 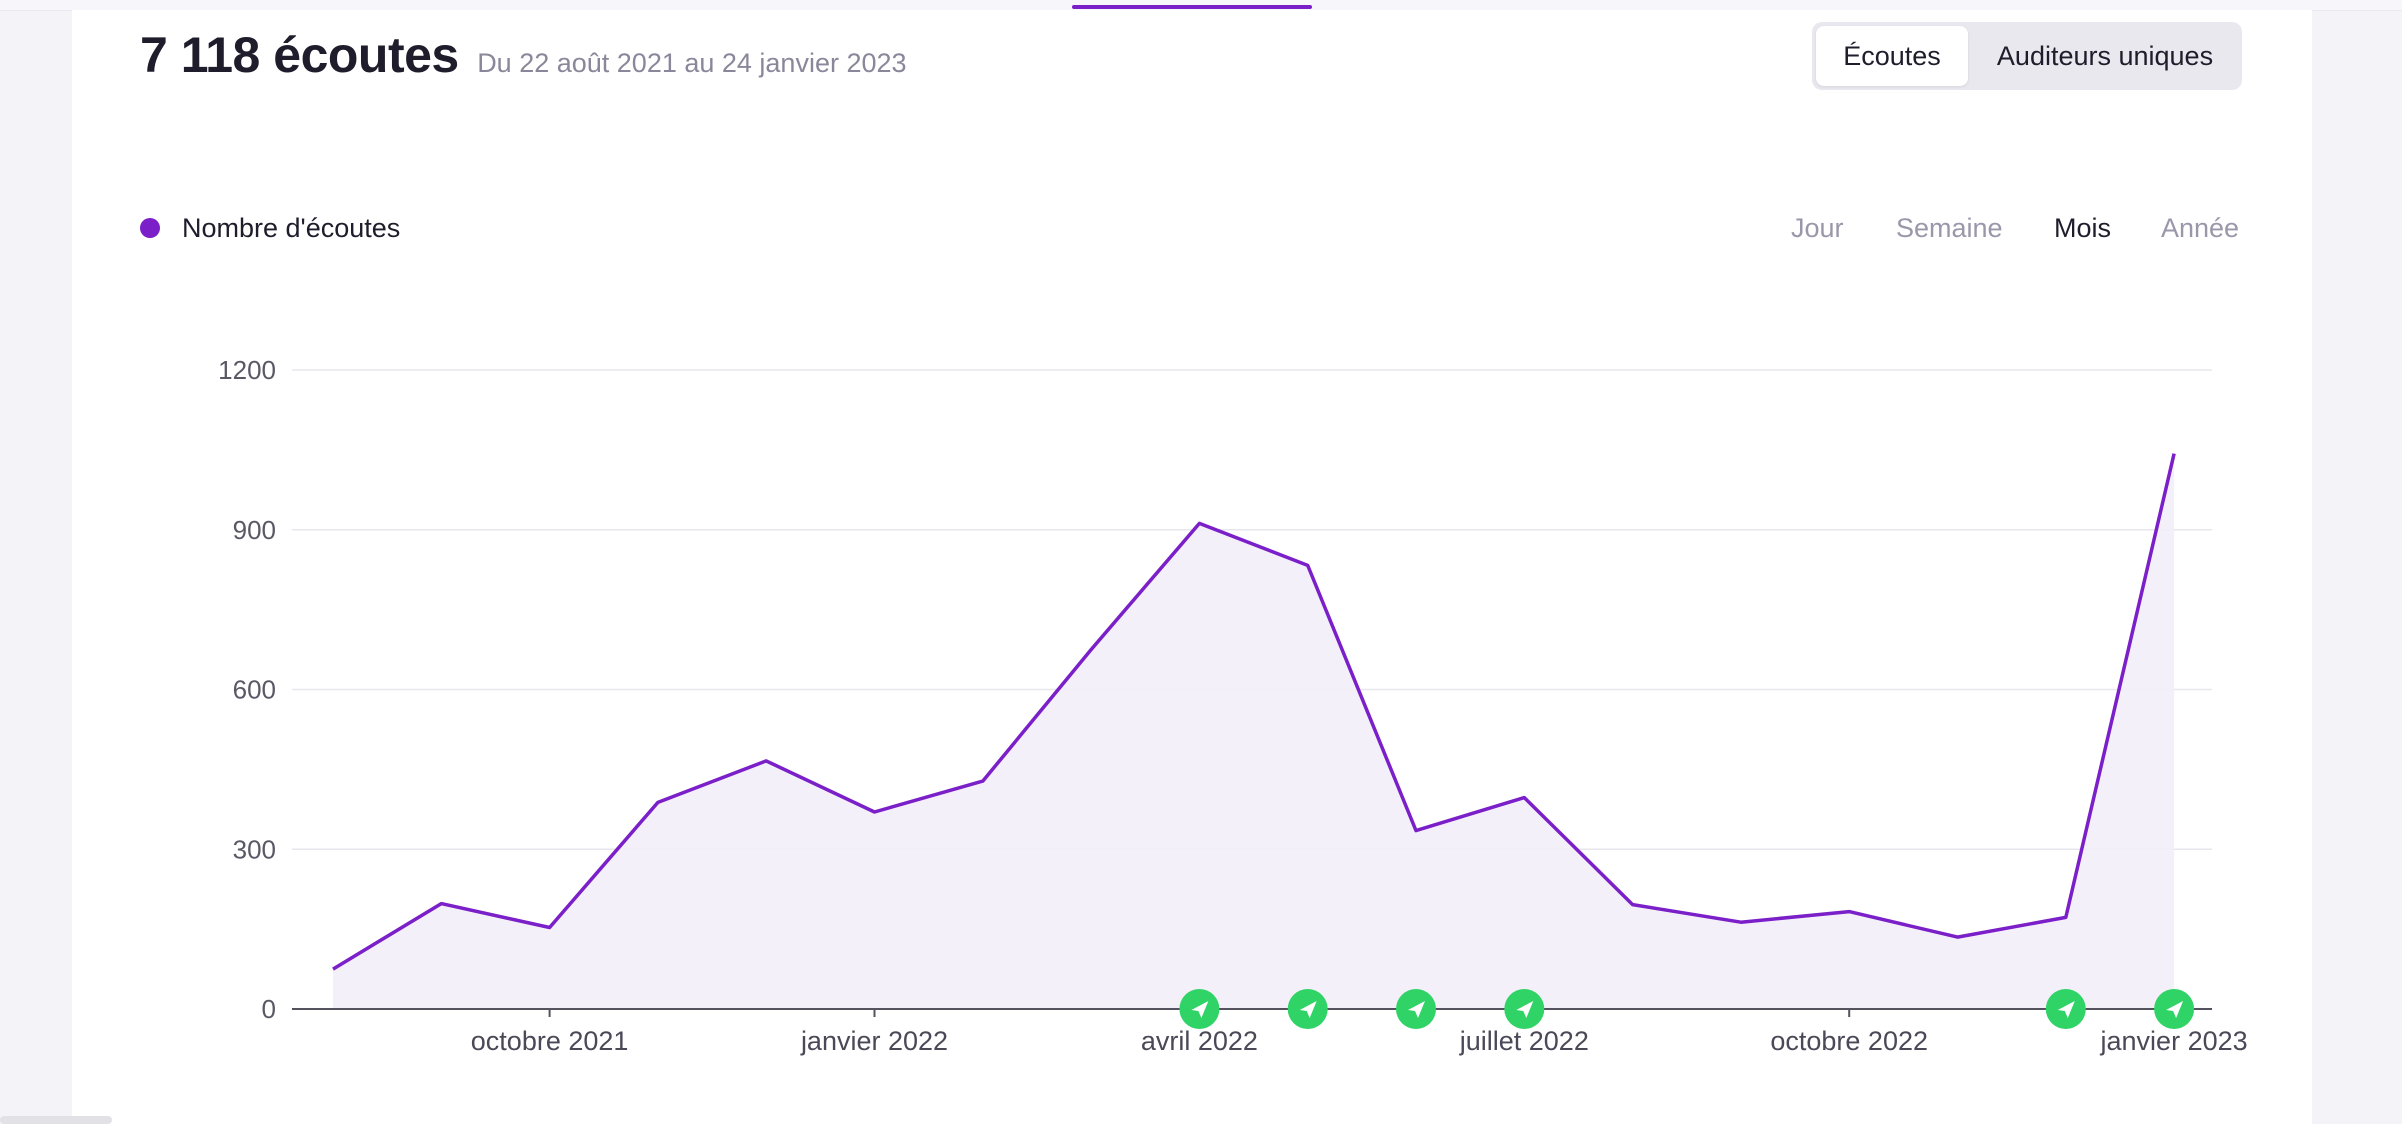 I want to click on legend-label: Nombre d'écoutes, so click(x=291, y=228).